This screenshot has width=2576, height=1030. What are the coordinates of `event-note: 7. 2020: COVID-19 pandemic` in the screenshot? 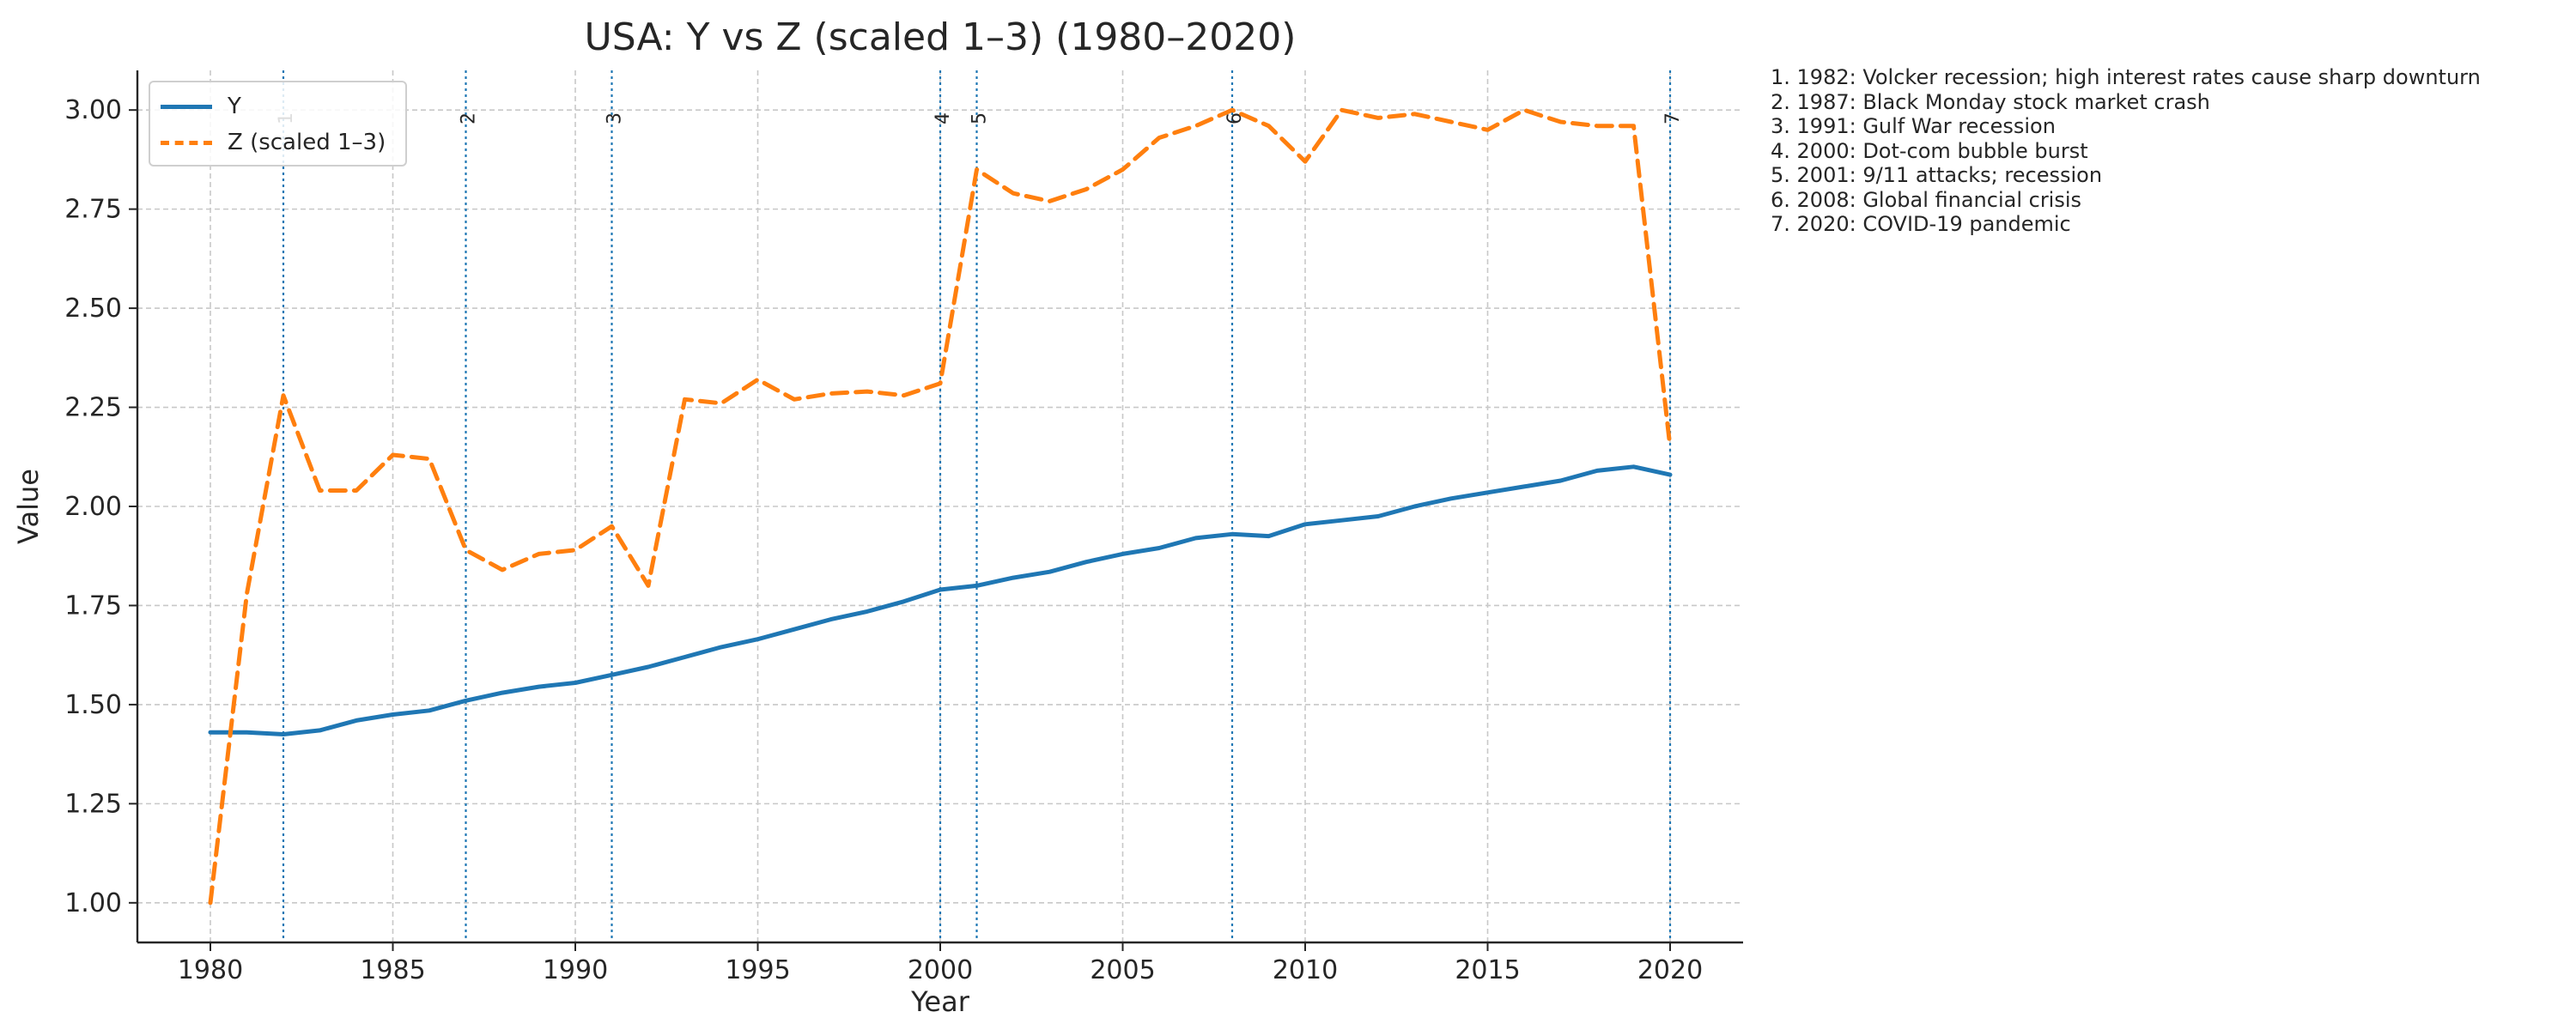 It's located at (1921, 224).